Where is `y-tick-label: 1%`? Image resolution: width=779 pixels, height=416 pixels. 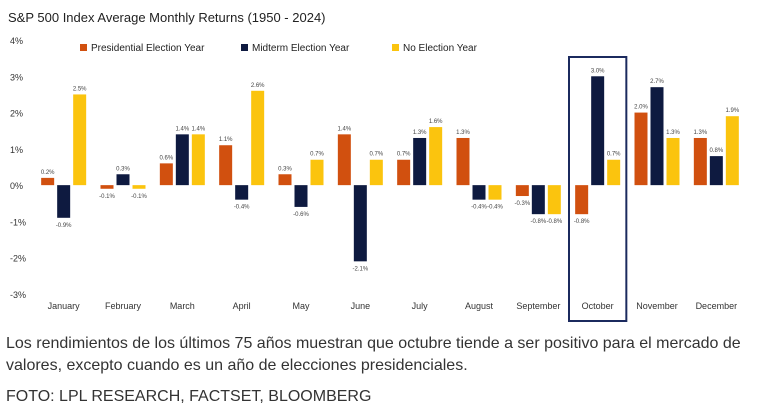
y-tick-label: 1% is located at coordinates (16, 150).